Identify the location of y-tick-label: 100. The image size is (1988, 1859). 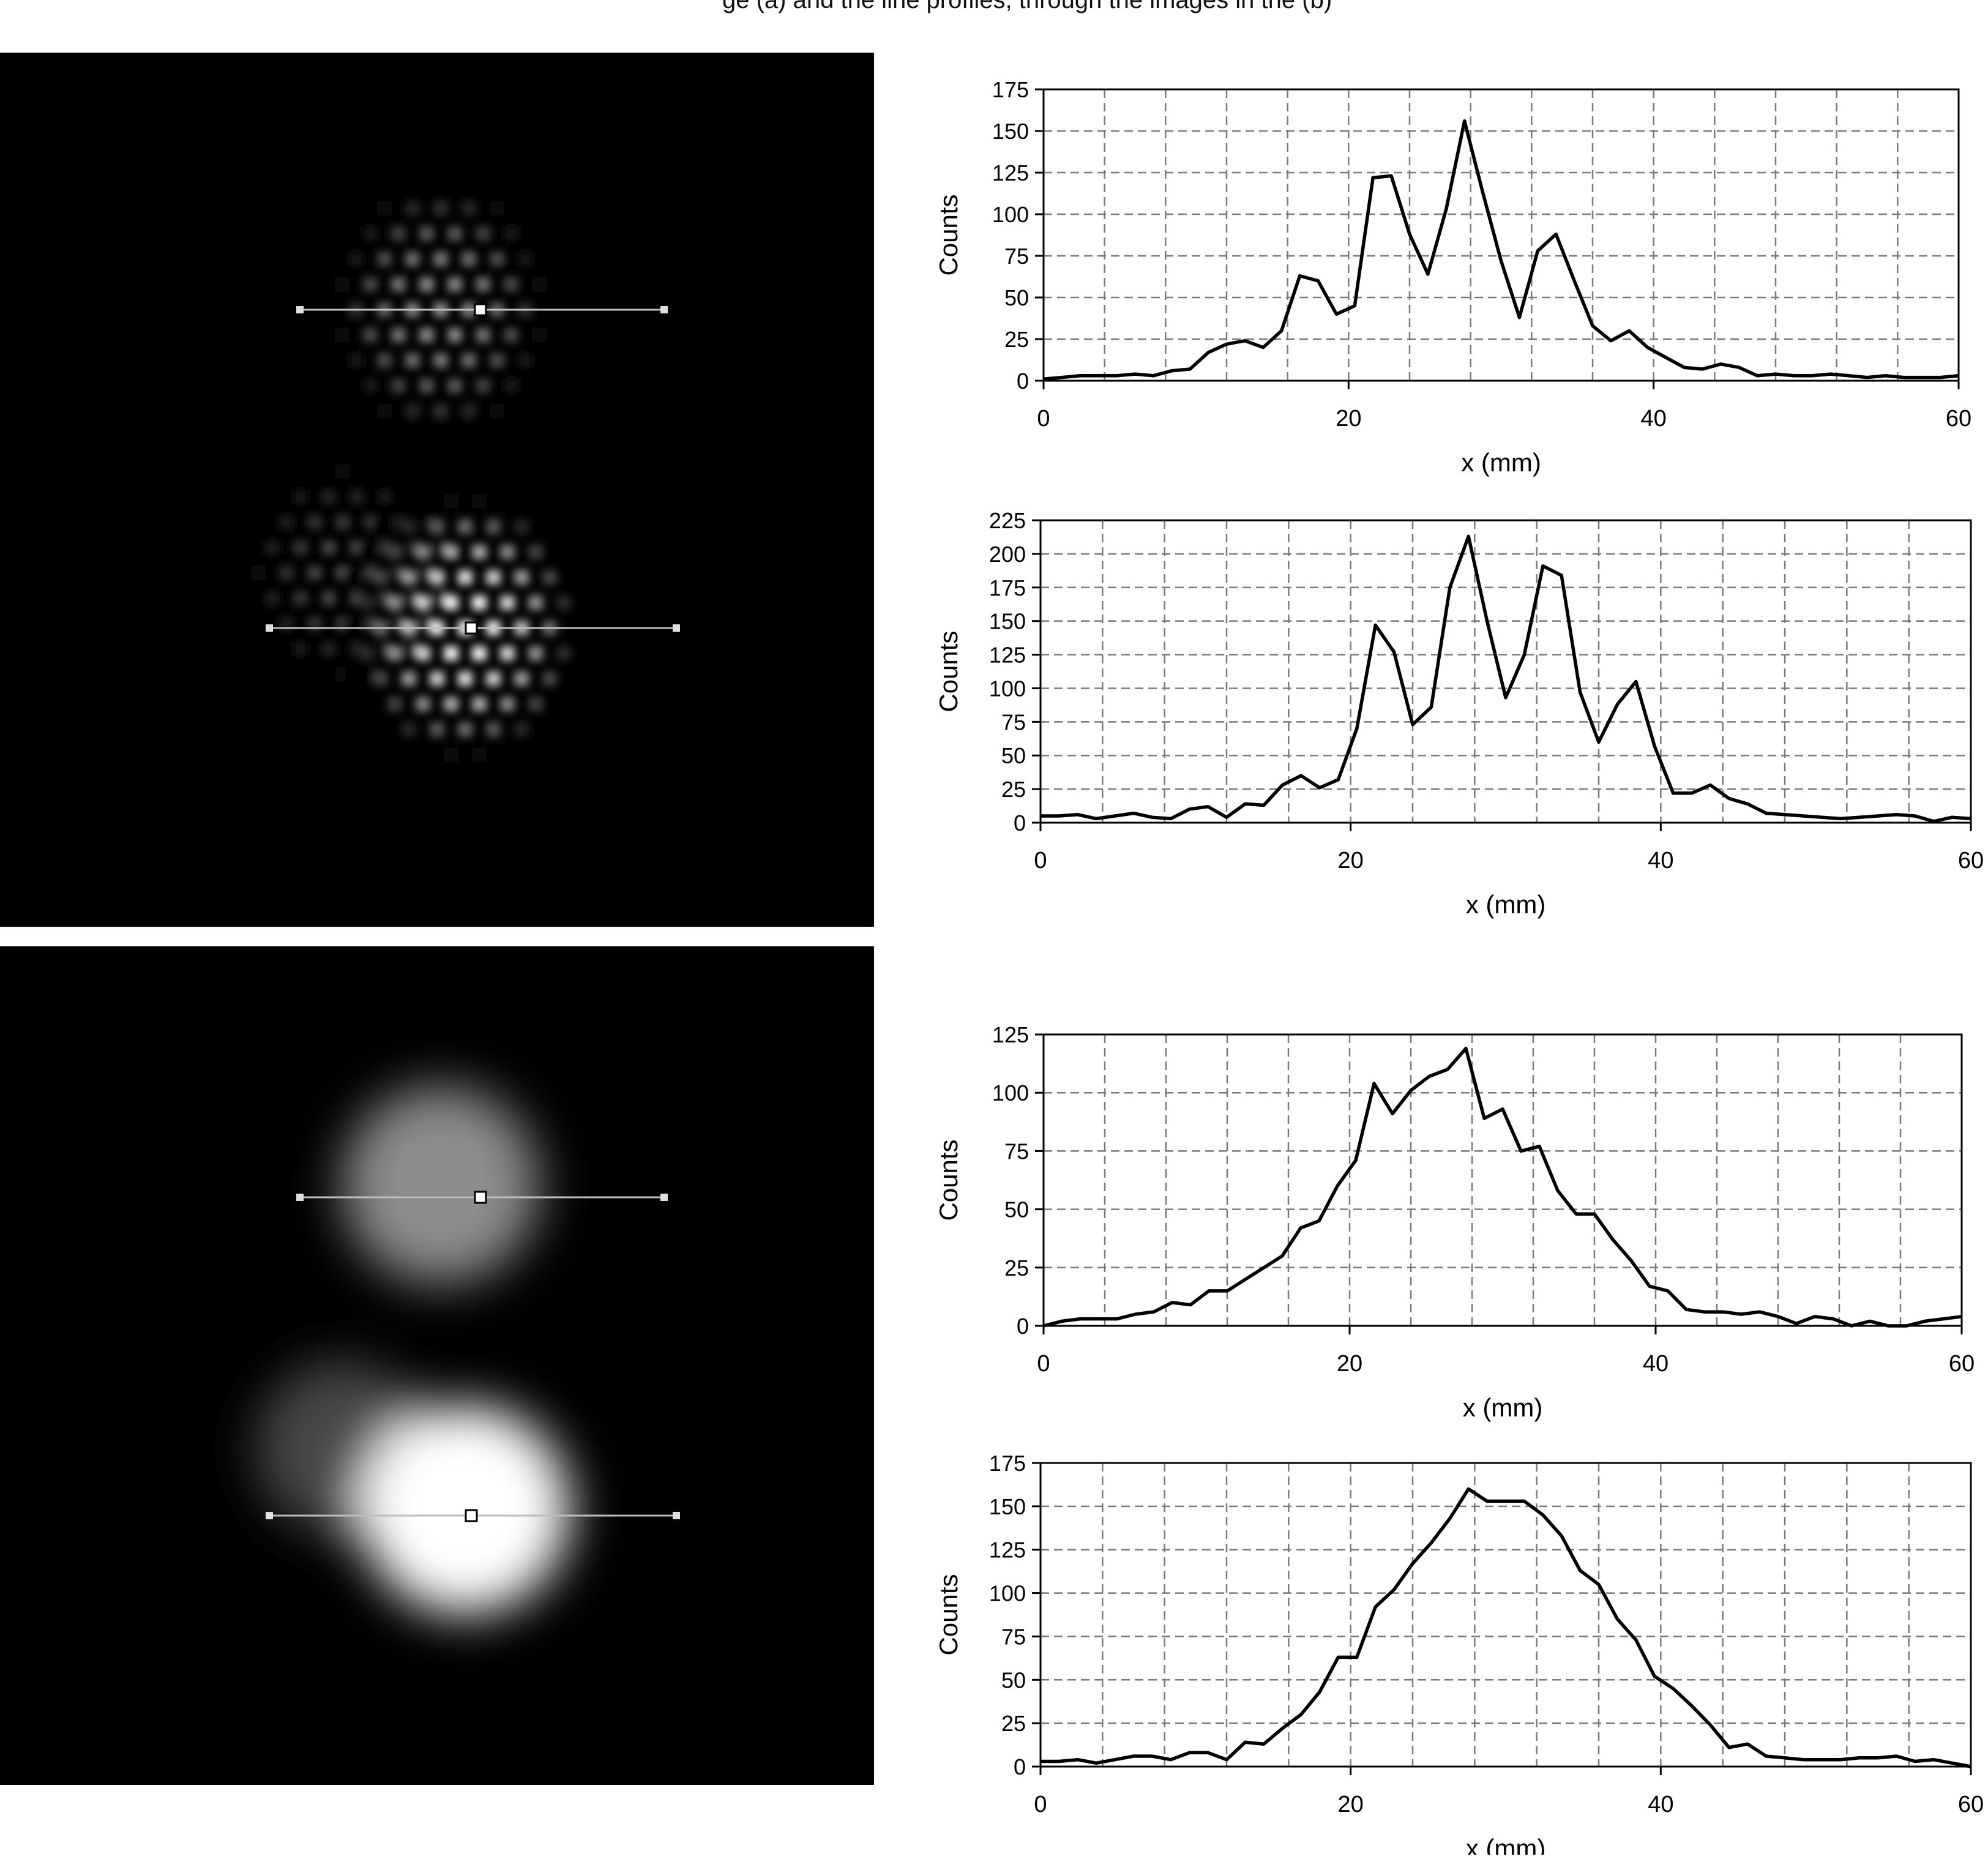
(1010, 214).